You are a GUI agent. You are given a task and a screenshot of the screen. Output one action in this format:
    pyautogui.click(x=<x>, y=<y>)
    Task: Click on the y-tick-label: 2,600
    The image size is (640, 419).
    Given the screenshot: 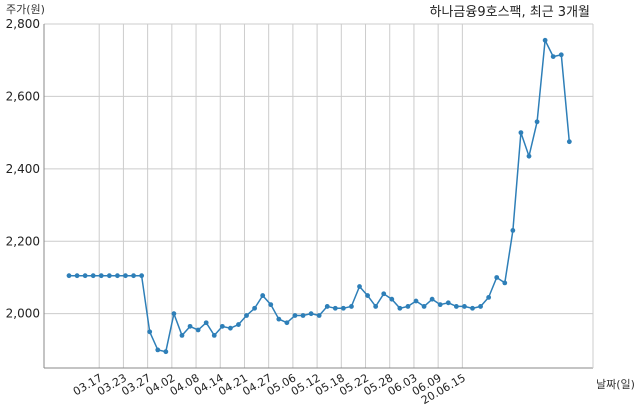 What is the action you would take?
    pyautogui.click(x=23, y=96)
    